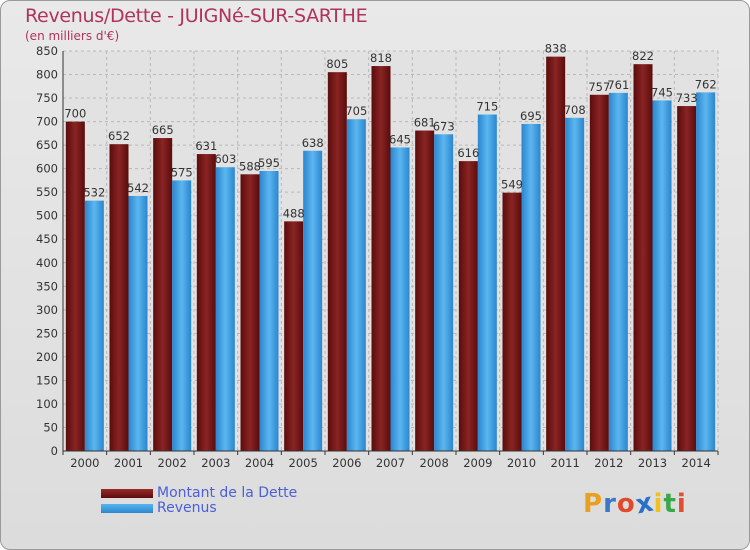 Image resolution: width=750 pixels, height=550 pixels. Describe the element at coordinates (47, 286) in the screenshot. I see `y-tick-label: 350` at that location.